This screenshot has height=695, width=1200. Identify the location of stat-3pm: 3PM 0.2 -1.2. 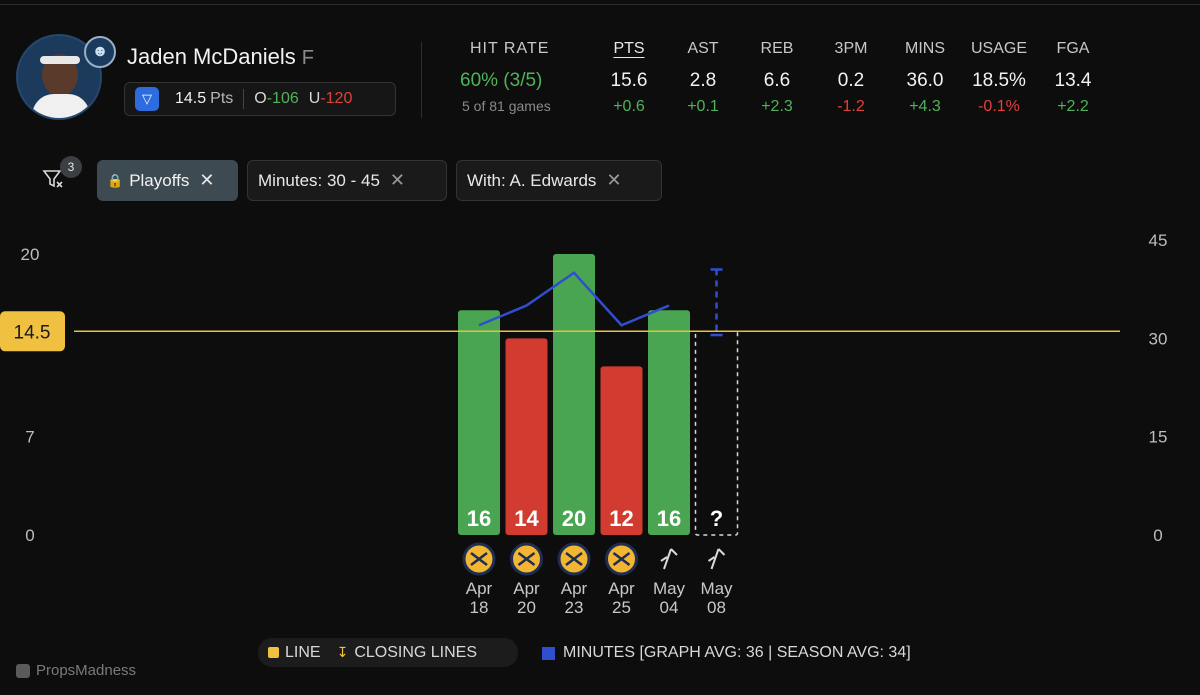
(851, 78).